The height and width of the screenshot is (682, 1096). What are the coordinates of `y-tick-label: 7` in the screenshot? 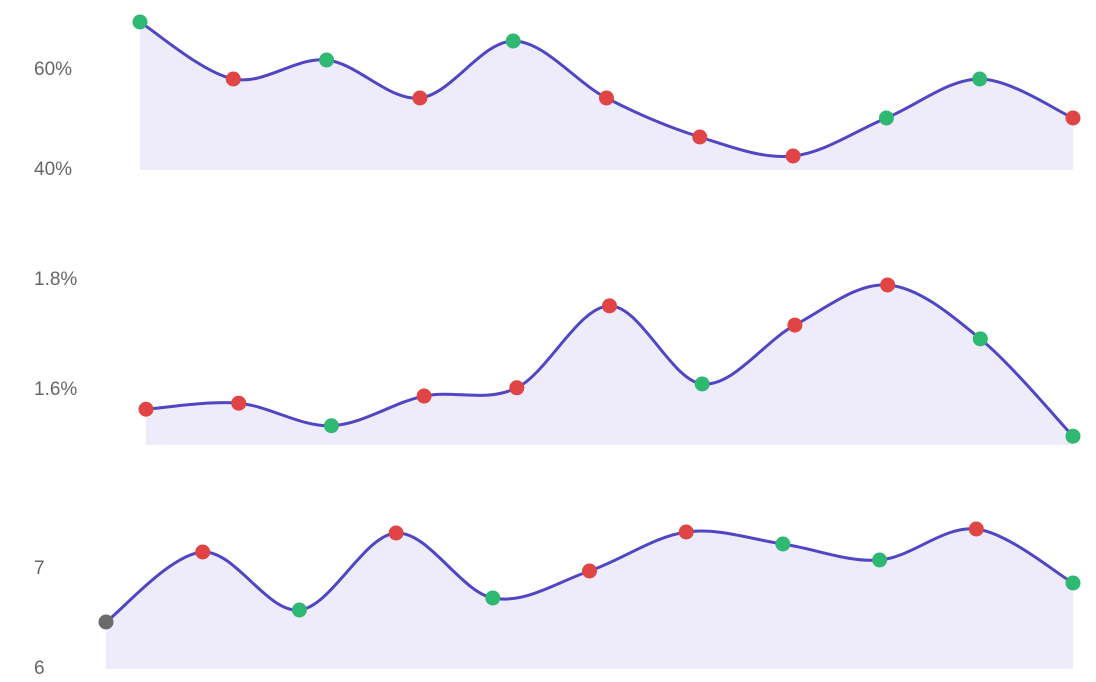 It's located at (39, 568).